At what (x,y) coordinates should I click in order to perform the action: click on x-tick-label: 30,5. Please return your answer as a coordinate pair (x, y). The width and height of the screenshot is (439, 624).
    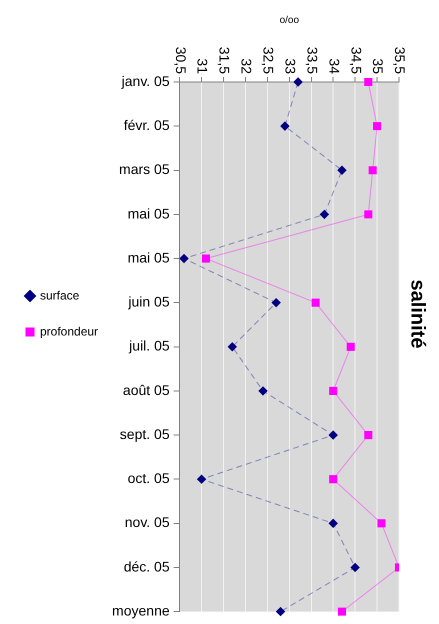
    Looking at the image, I should click on (180, 60).